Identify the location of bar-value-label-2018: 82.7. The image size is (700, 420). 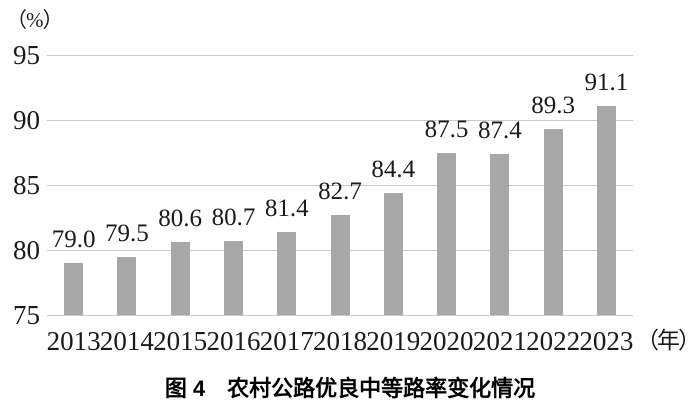
(340, 191).